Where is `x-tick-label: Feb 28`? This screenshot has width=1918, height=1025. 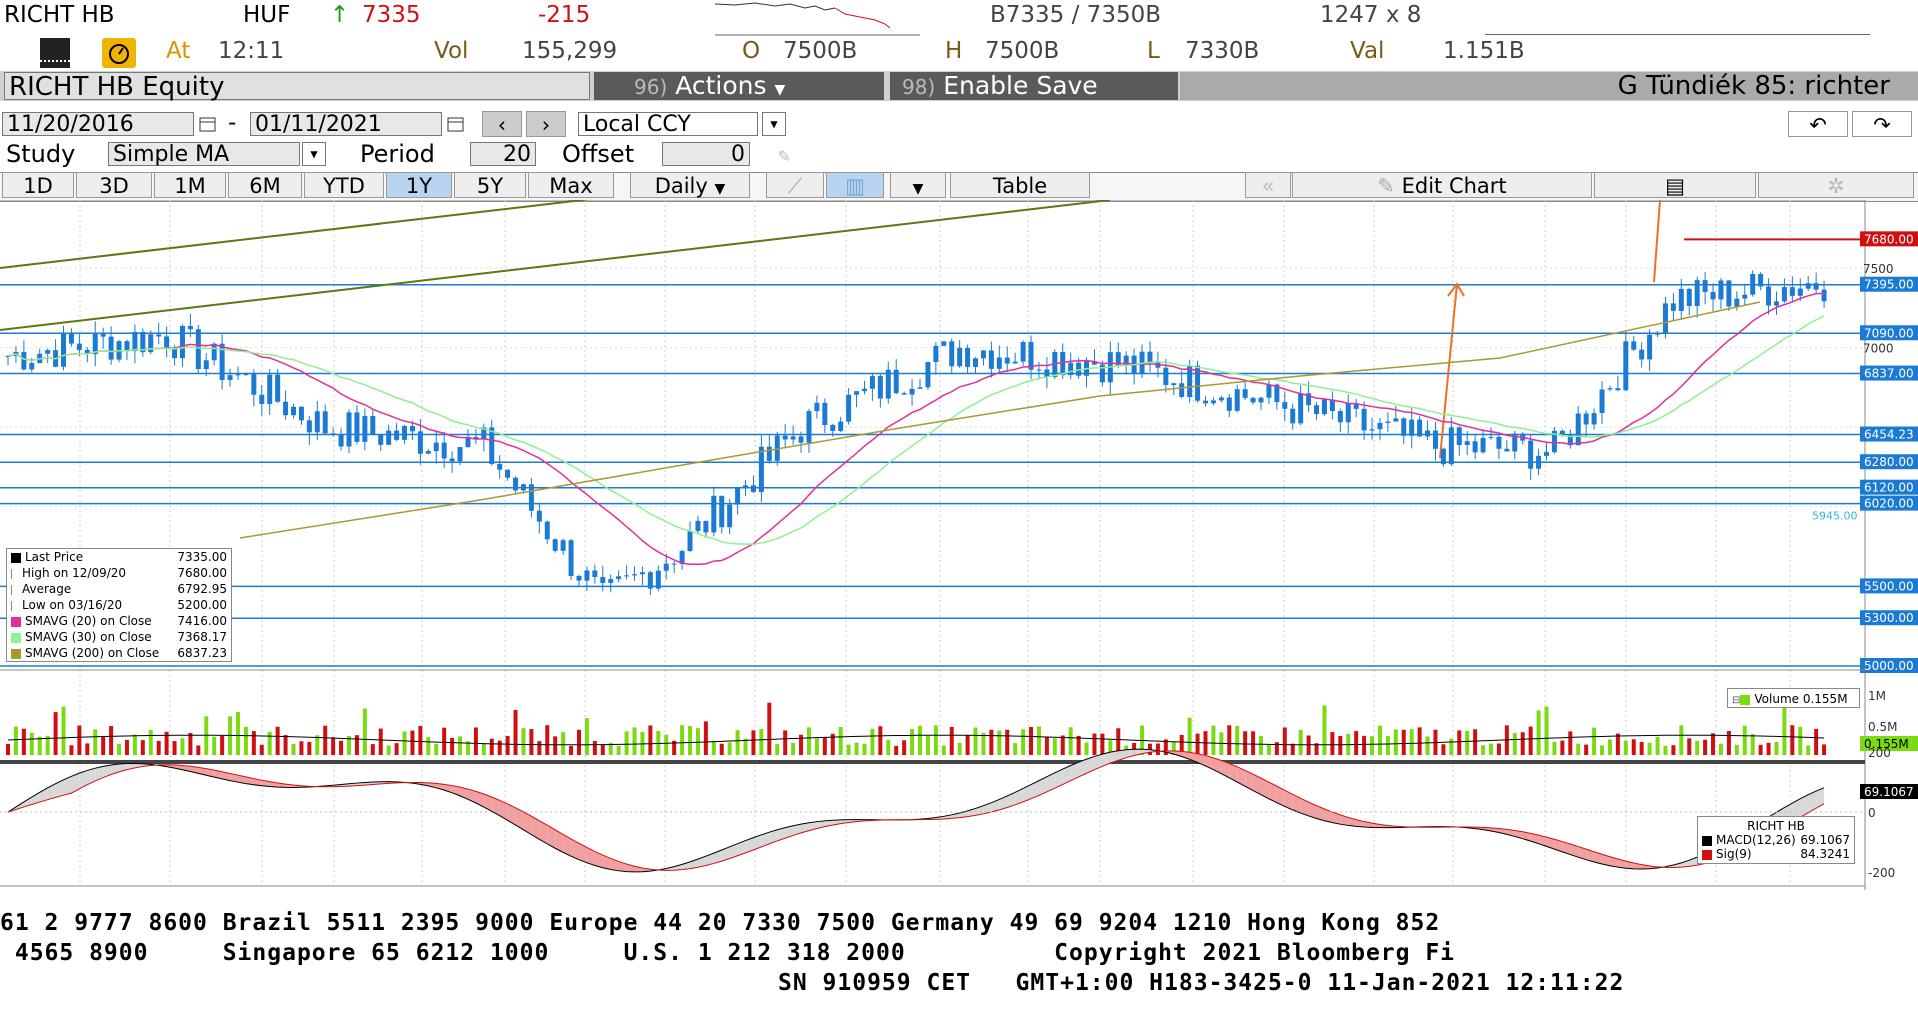 x-tick-label: Feb 28 is located at coordinates (80, 889).